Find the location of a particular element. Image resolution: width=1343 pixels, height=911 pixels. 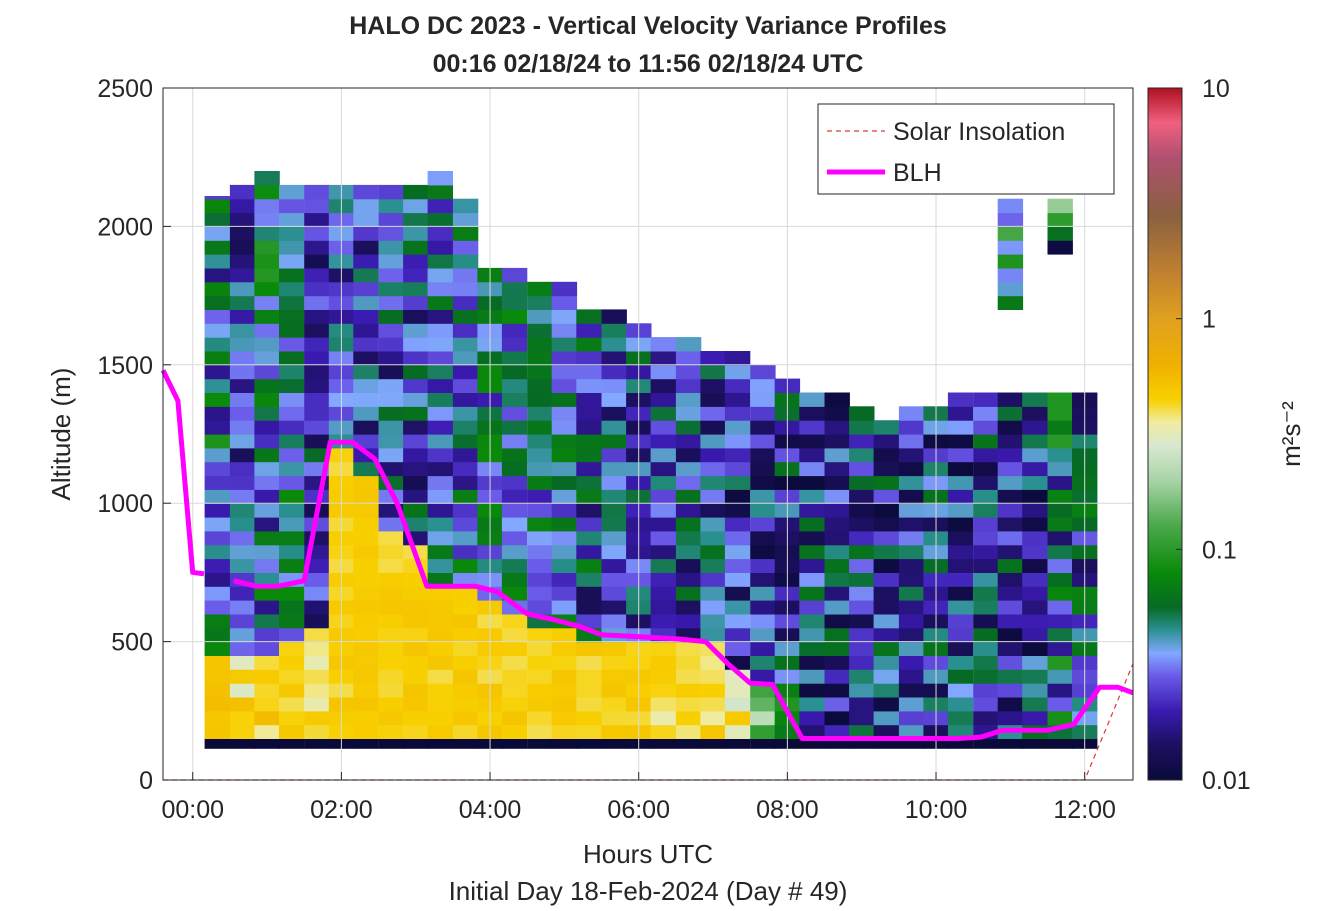

chart-title-line-2: 00:16 02/18/24 to 11:56 02/18/24 UTC is located at coordinates (648, 64).